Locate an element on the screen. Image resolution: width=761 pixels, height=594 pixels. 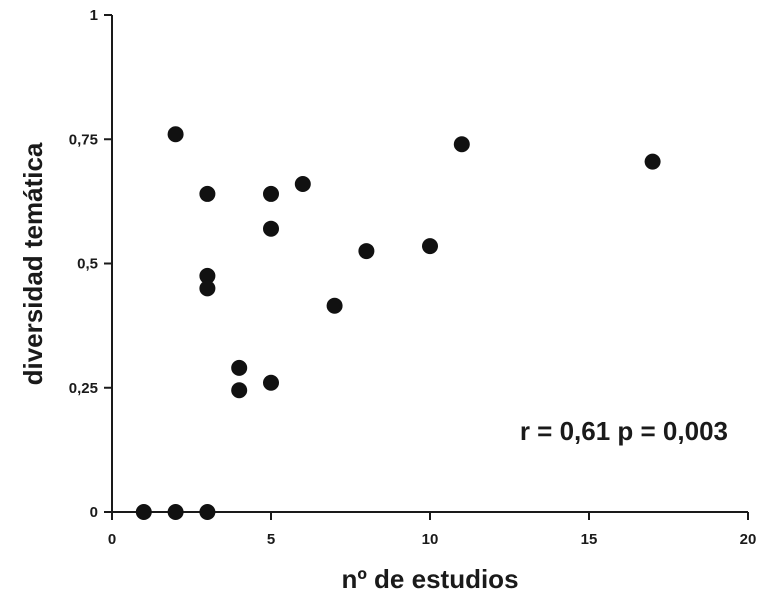
y-axis-title: diversidad temática is located at coordinates (33, 263).